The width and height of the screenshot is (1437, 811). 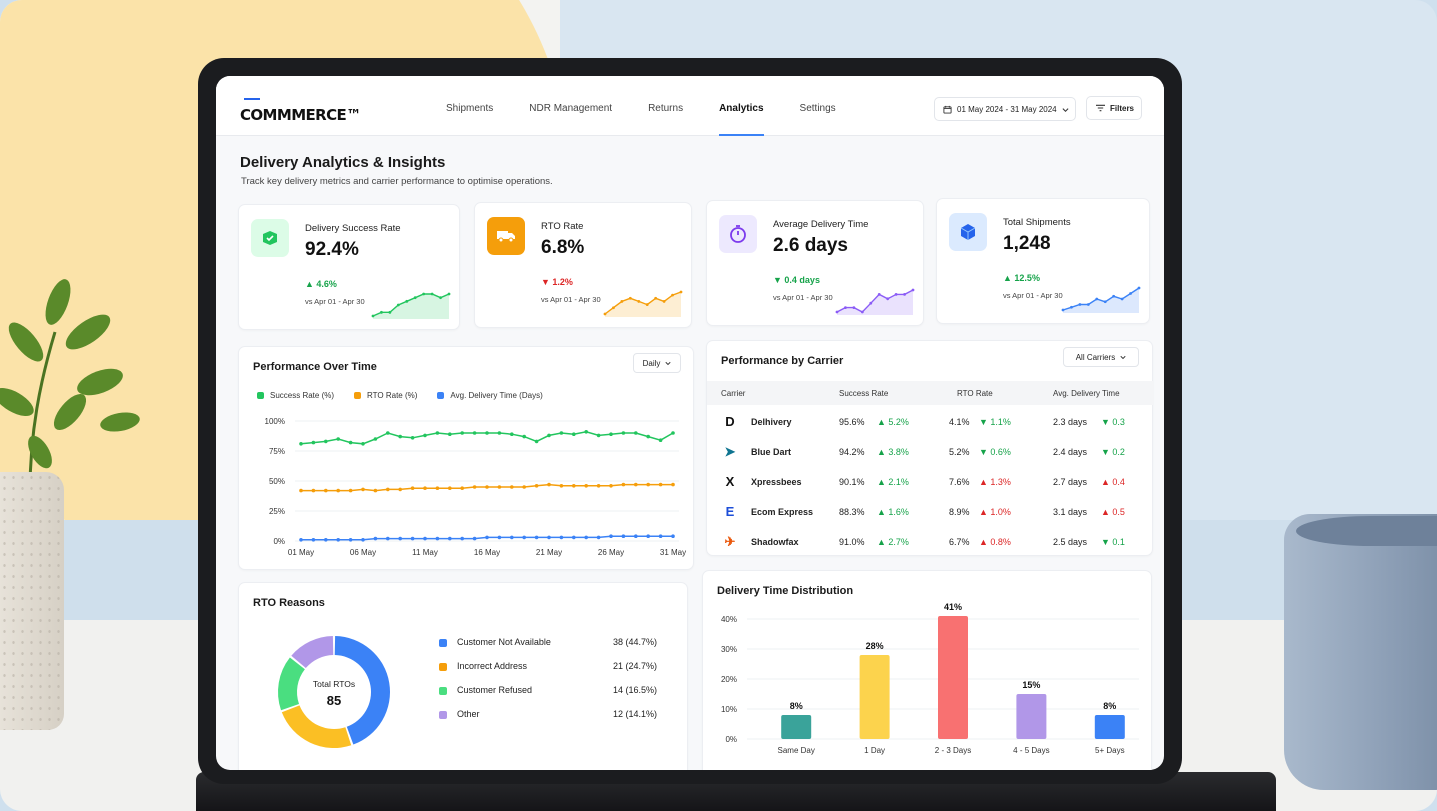 What do you see at coordinates (852, 422) in the screenshot?
I see `success-rate: 95.6%` at bounding box center [852, 422].